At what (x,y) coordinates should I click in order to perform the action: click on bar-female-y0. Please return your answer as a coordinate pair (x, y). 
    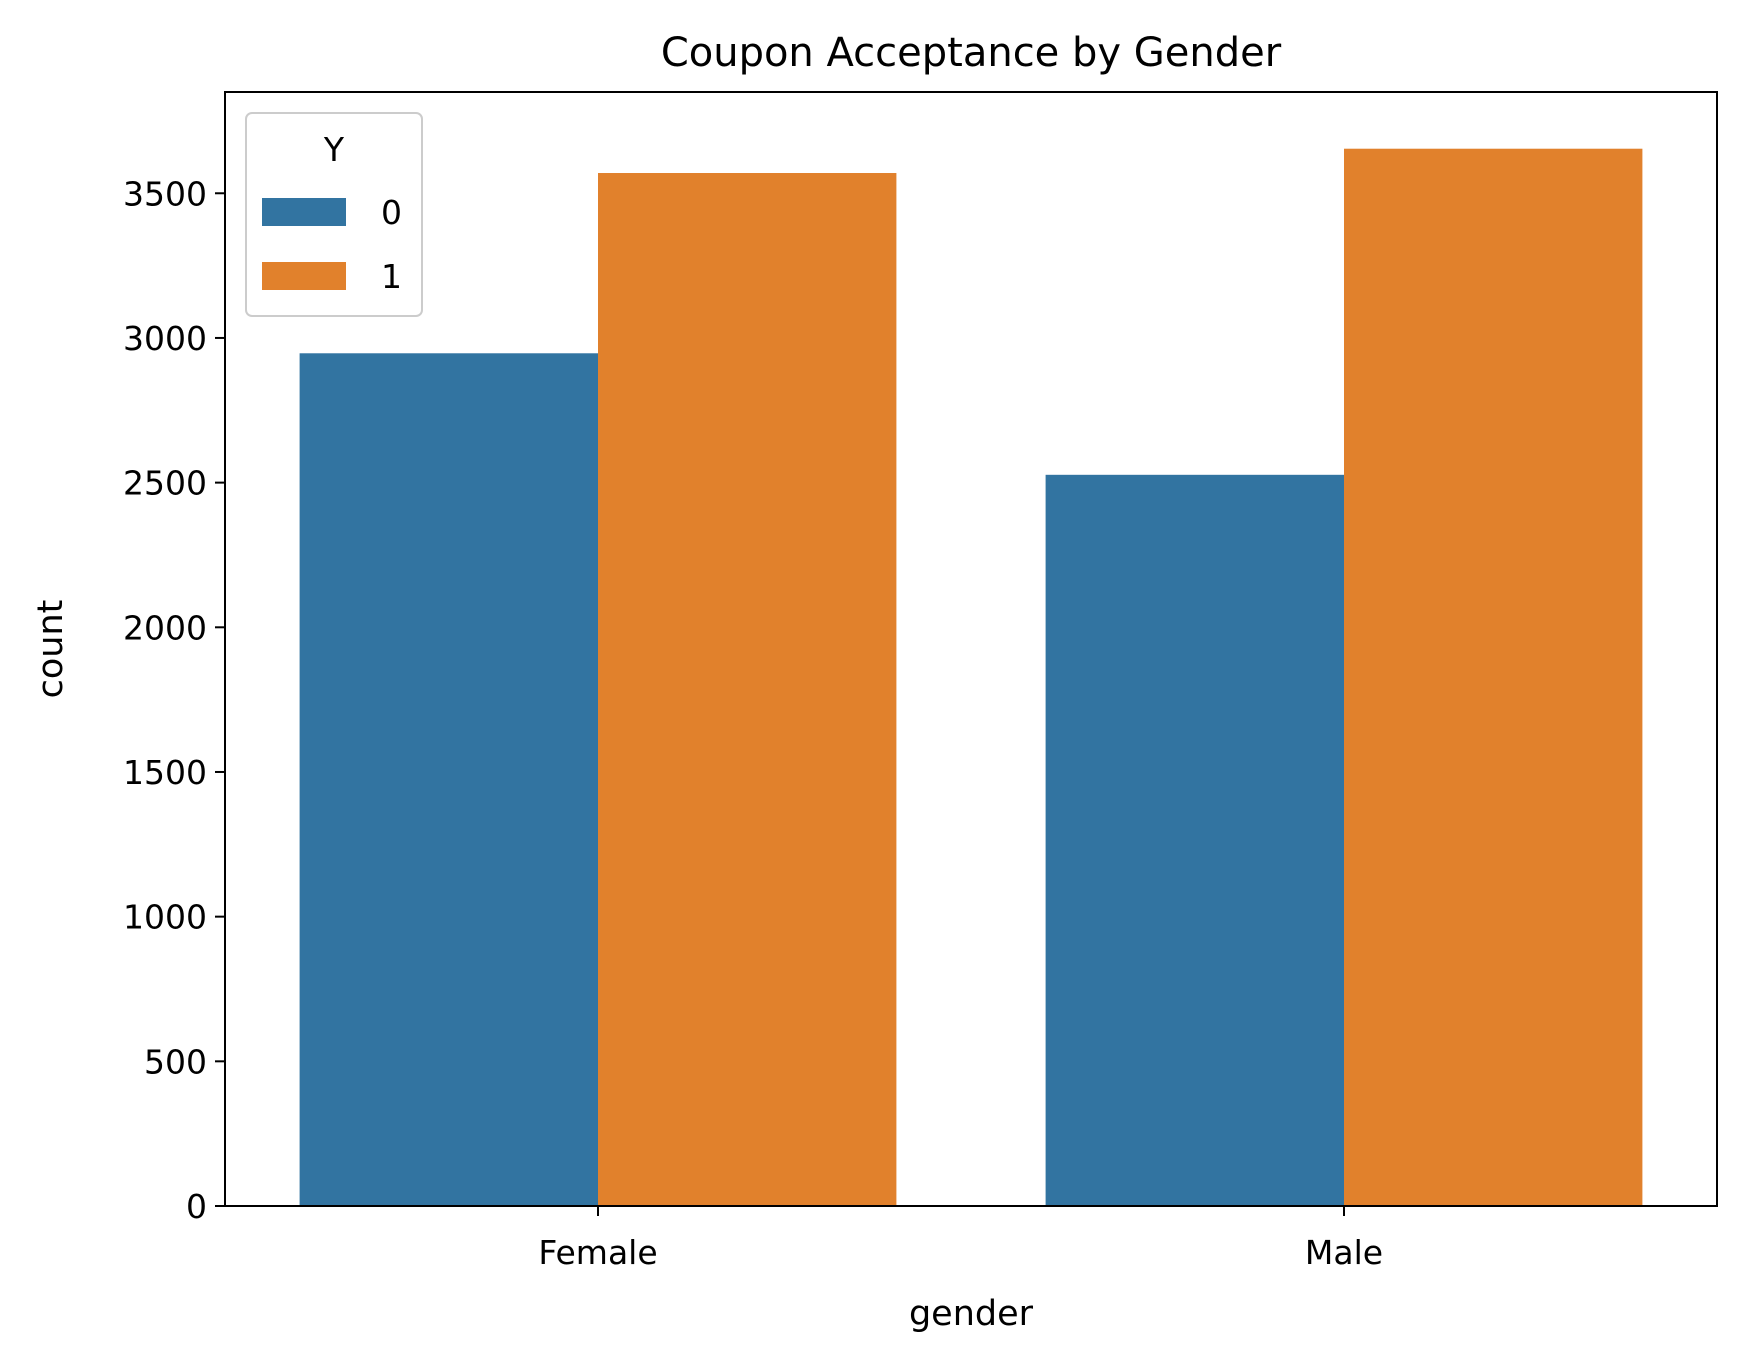
    Looking at the image, I should click on (448, 779).